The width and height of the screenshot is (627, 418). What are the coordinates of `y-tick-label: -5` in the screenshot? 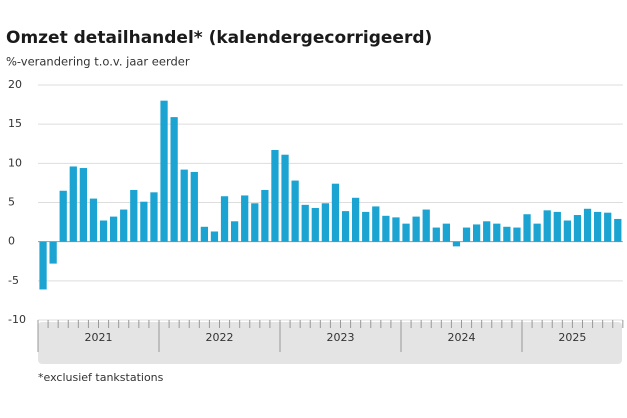 It's located at (13, 280).